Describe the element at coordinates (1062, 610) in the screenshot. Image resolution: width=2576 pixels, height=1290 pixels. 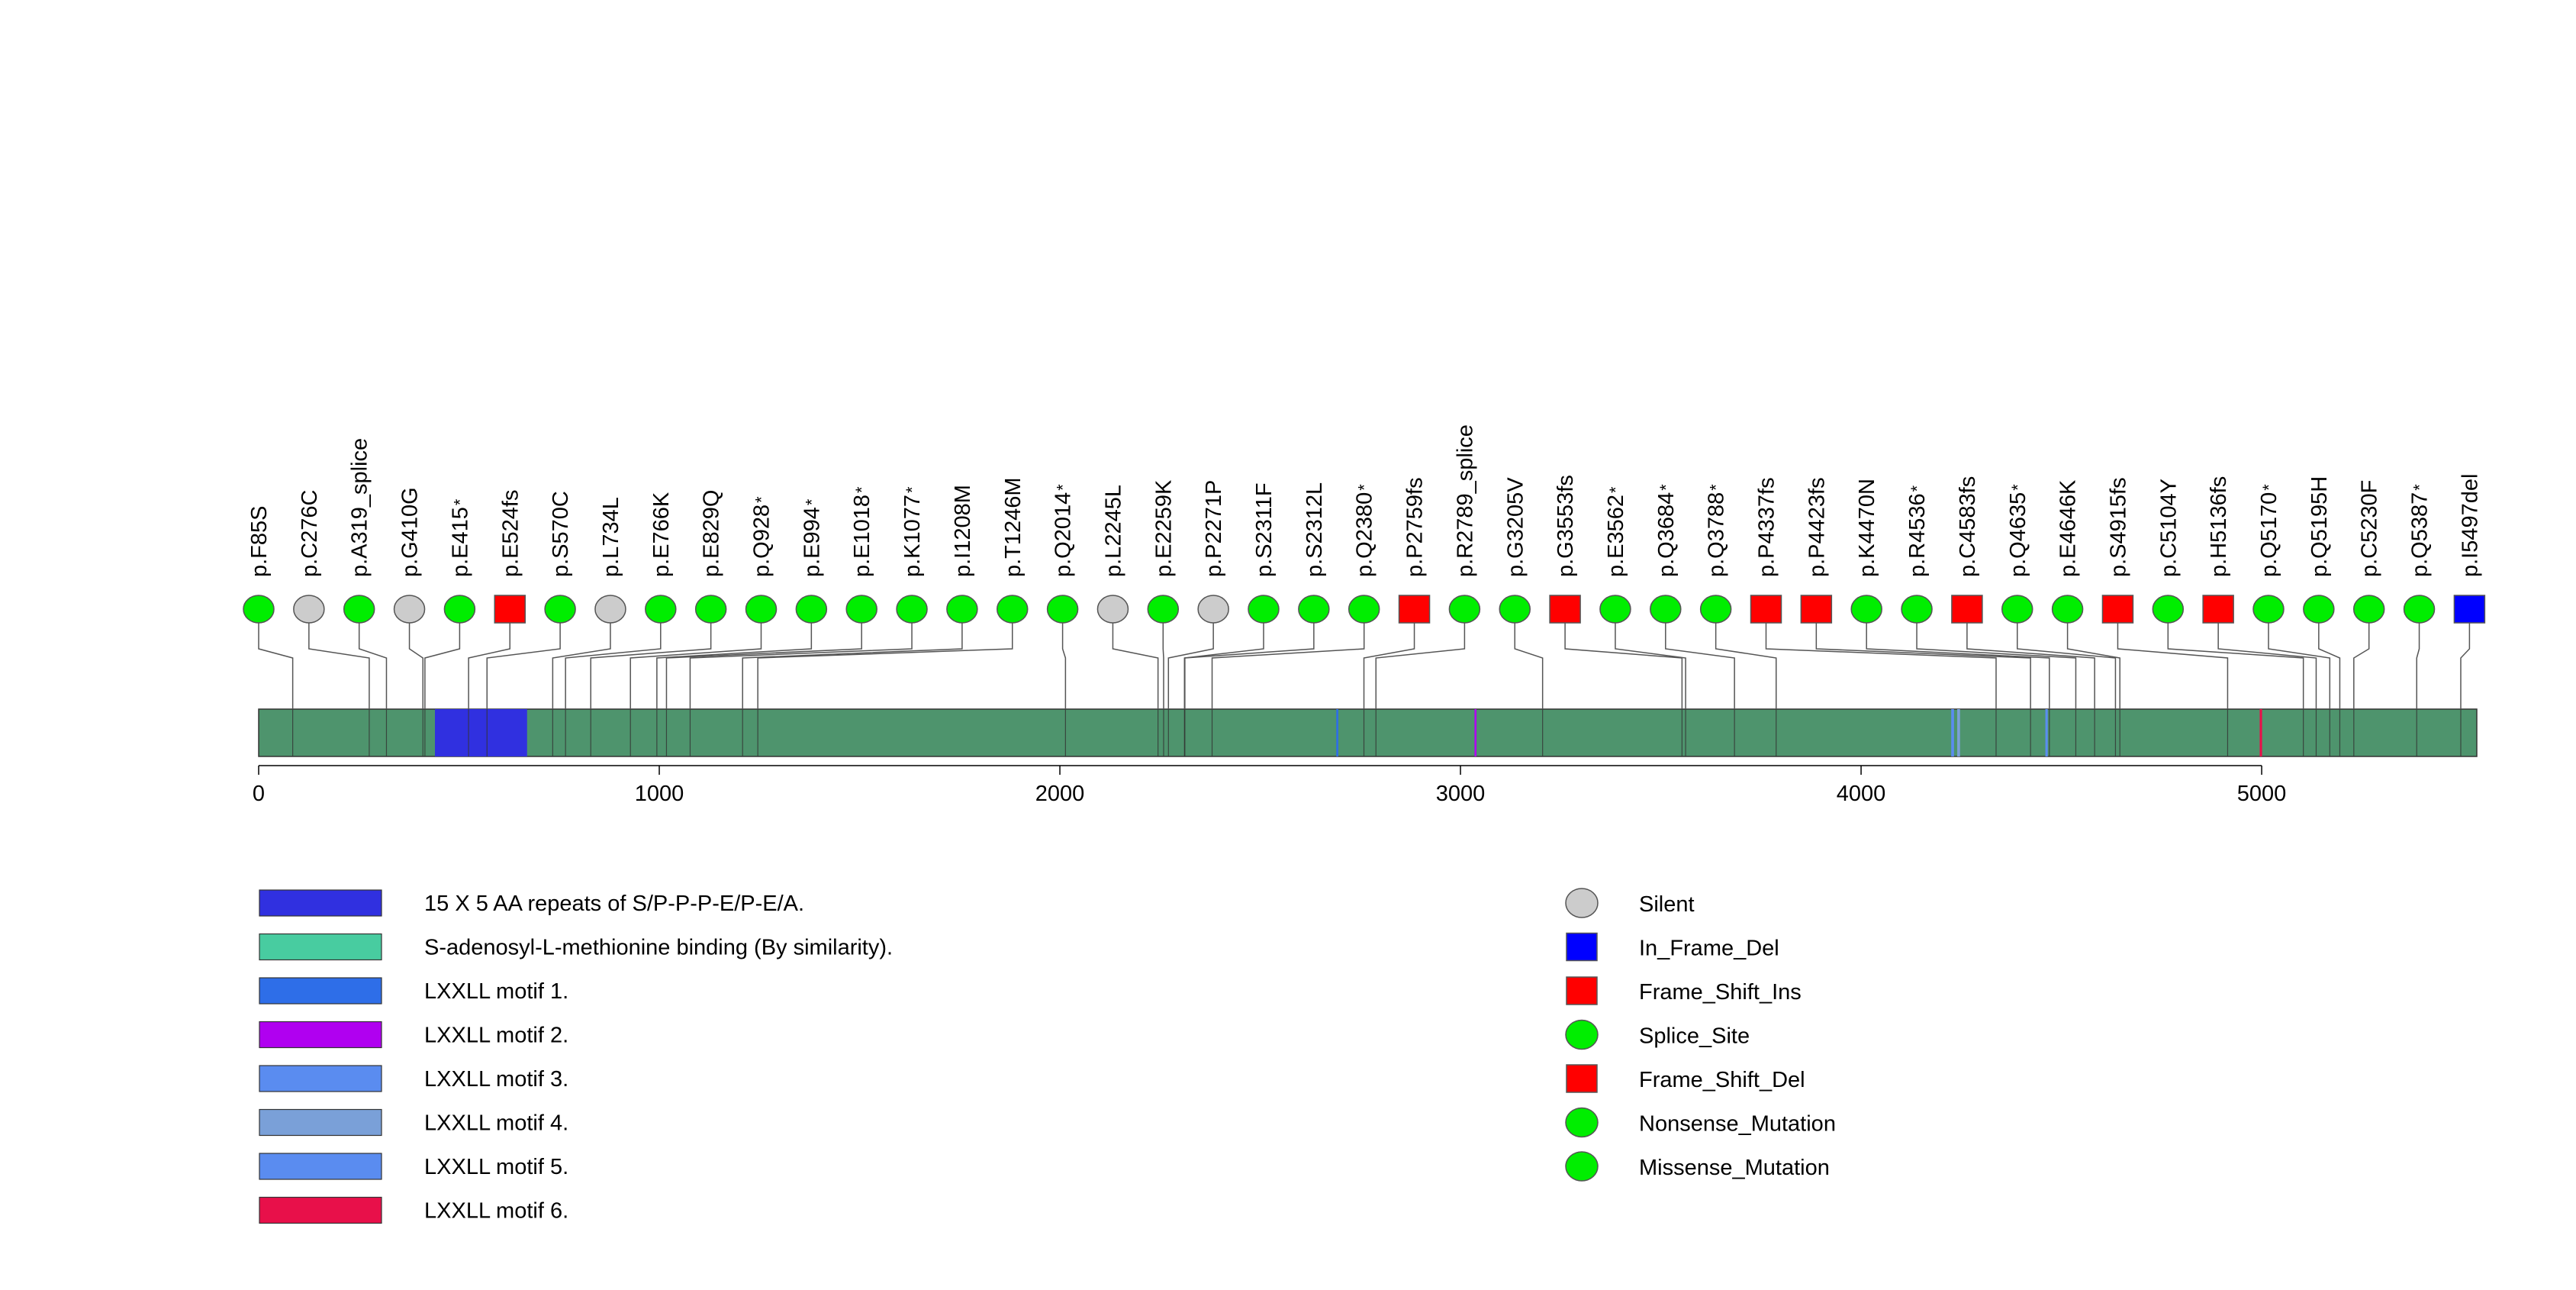
I see `marker-q2014` at that location.